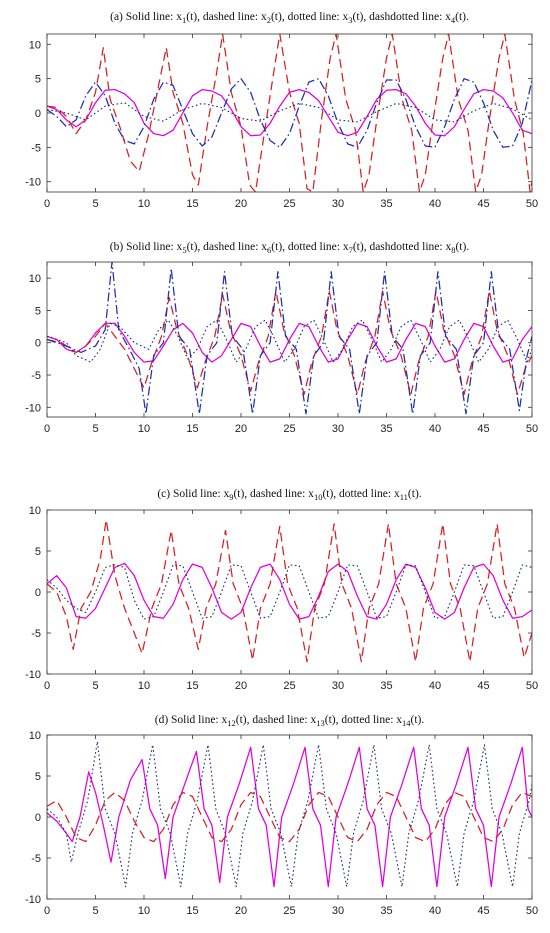  I want to click on series-line-x7, so click(289, 341).